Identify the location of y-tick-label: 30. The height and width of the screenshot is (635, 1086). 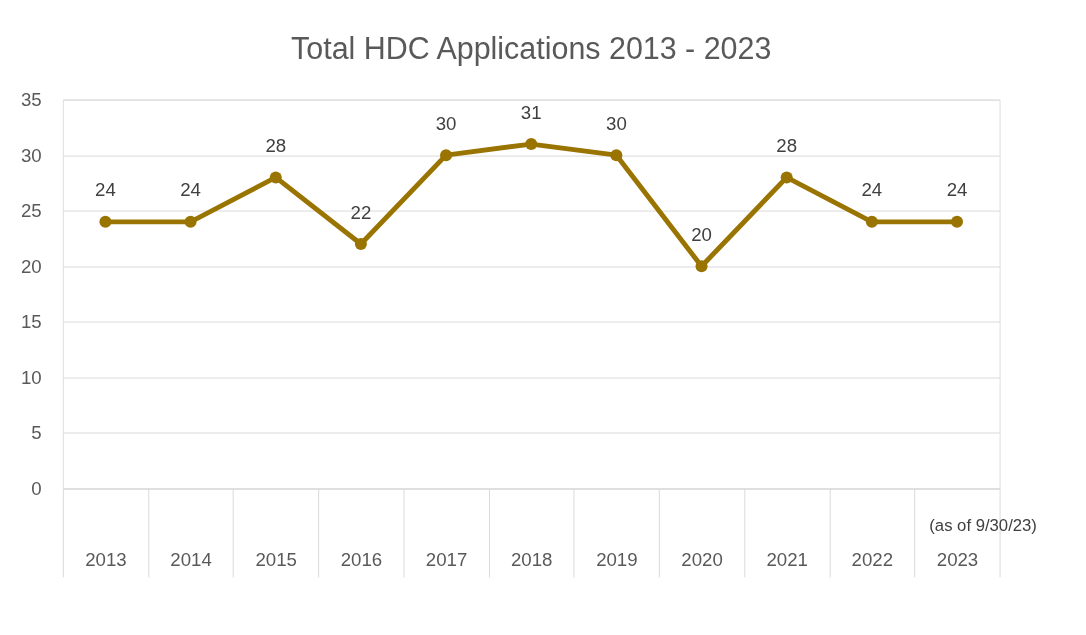
(31, 155).